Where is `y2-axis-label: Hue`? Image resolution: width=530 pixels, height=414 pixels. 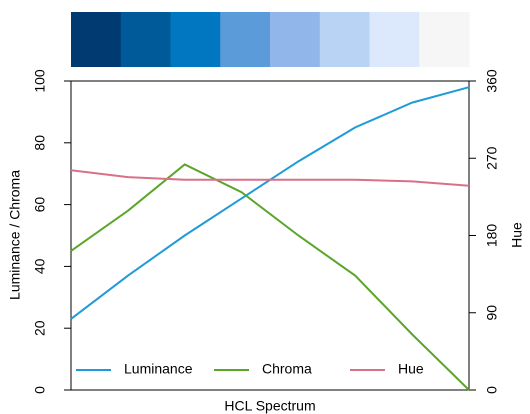 y2-axis-label: Hue is located at coordinates (517, 235).